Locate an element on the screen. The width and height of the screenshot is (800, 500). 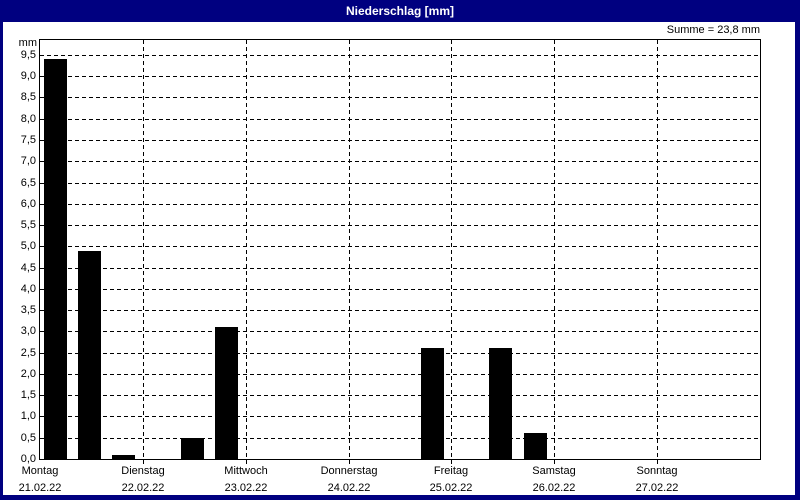
day-label: Donnerstag is located at coordinates (349, 471).